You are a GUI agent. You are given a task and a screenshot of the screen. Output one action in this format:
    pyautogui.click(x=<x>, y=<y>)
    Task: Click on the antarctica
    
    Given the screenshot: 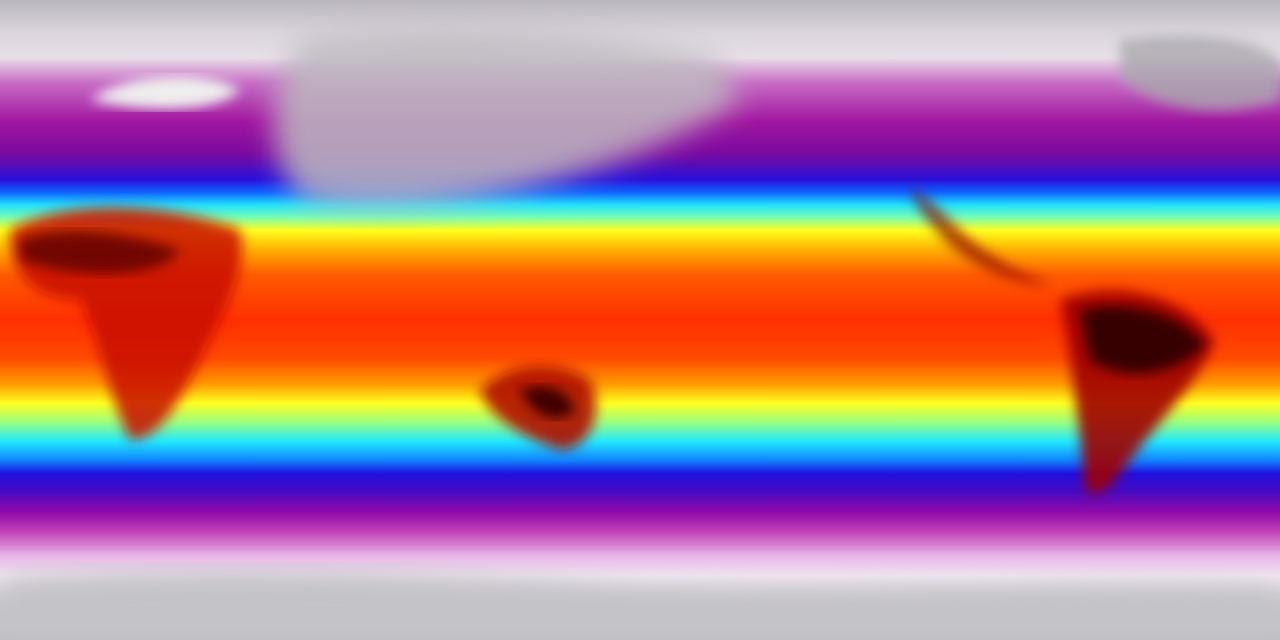 What is the action you would take?
    pyautogui.click(x=640, y=604)
    